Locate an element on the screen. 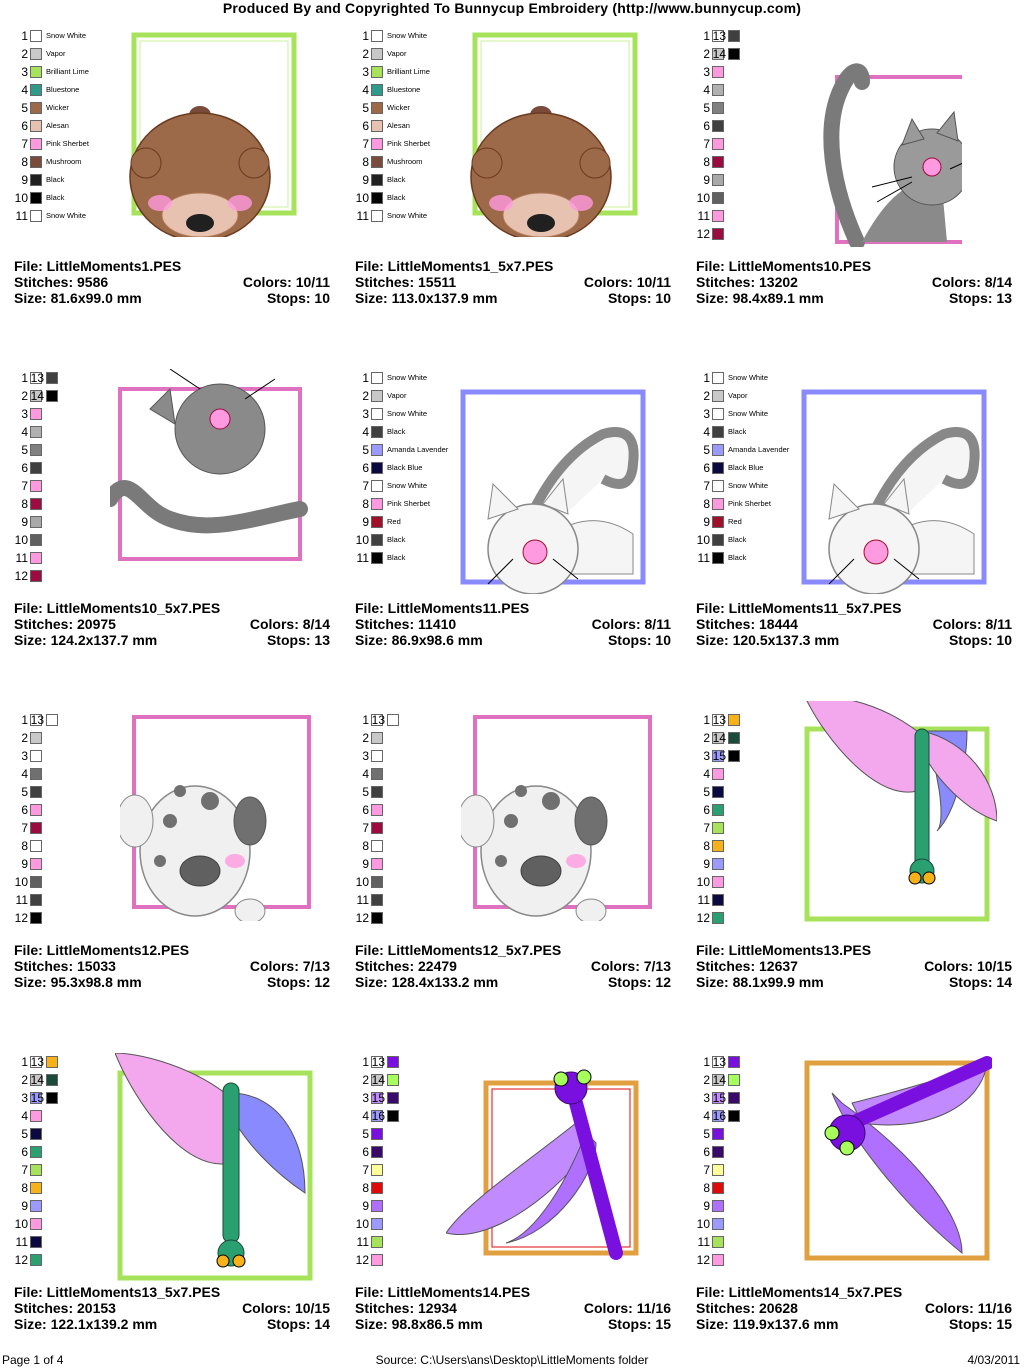 The width and height of the screenshot is (1024, 1370). palette-row: 12 is located at coordinates (30, 918).